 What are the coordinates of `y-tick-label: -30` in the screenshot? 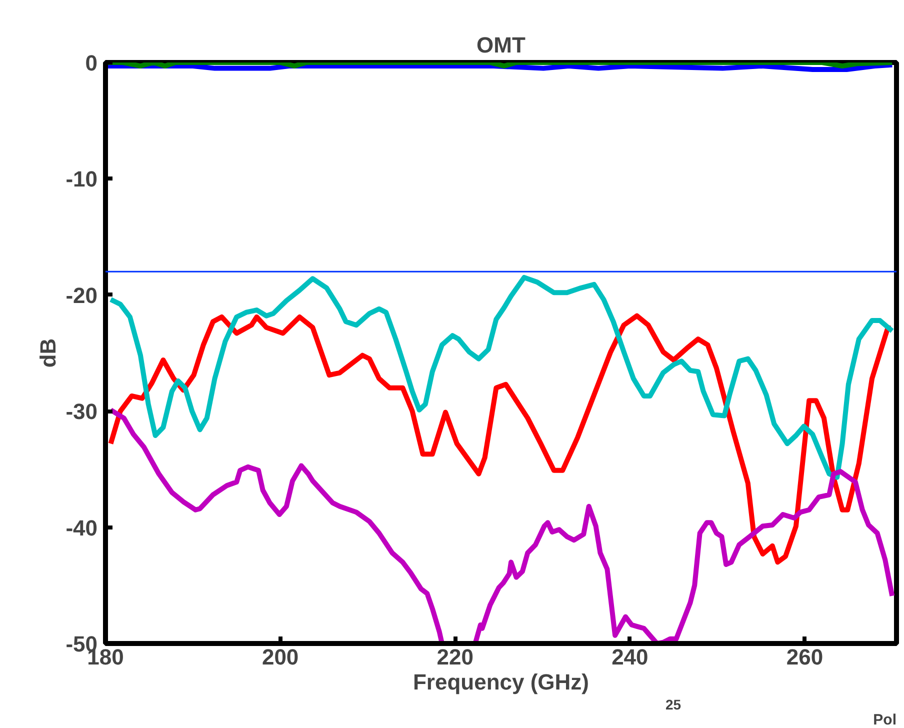 It's located at (82, 411).